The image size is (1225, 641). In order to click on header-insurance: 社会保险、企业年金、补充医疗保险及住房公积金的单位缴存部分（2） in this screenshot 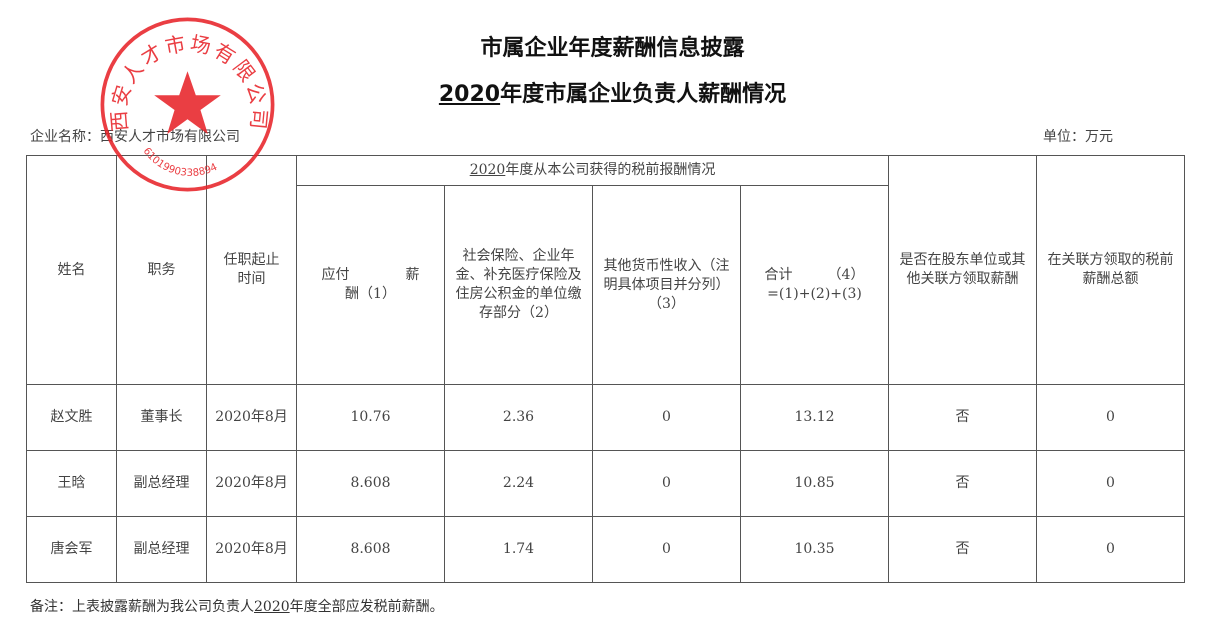, I will do `click(518, 285)`.